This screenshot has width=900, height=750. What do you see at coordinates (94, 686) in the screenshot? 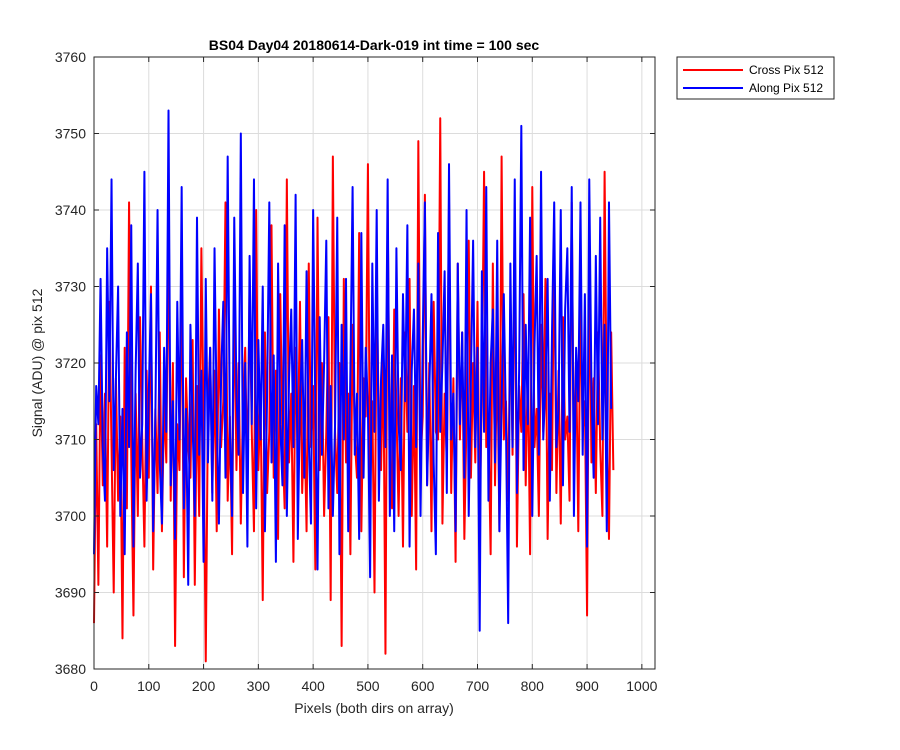
I see `x-tick-label: 0` at bounding box center [94, 686].